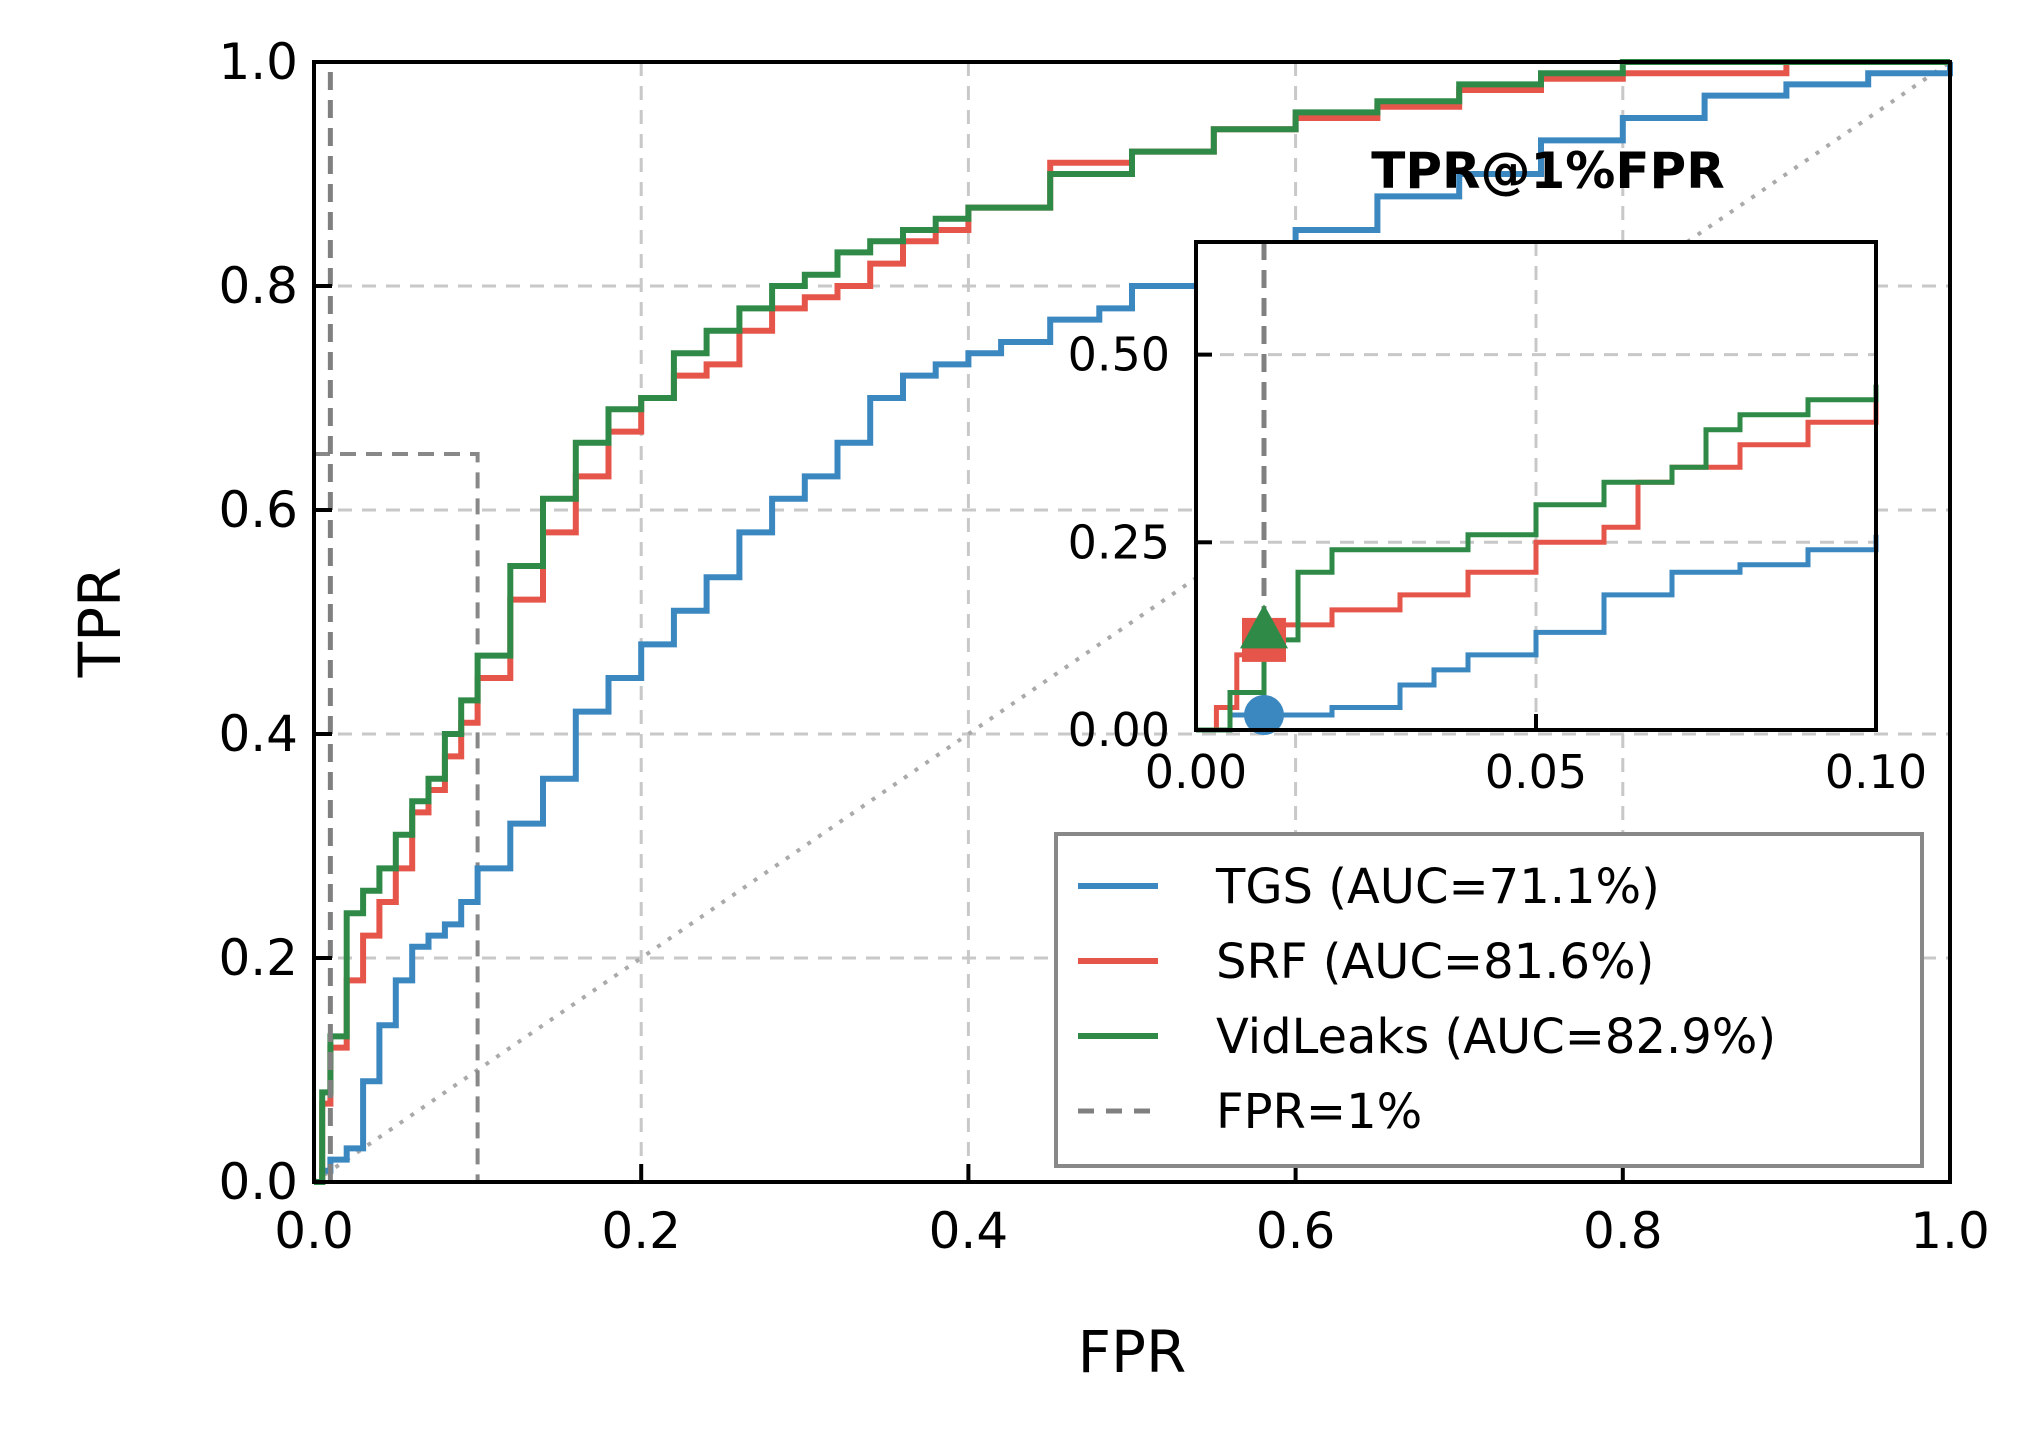 This screenshot has width=2036, height=1437. What do you see at coordinates (1132, 1352) in the screenshot?
I see `x-axis-label: FPR` at bounding box center [1132, 1352].